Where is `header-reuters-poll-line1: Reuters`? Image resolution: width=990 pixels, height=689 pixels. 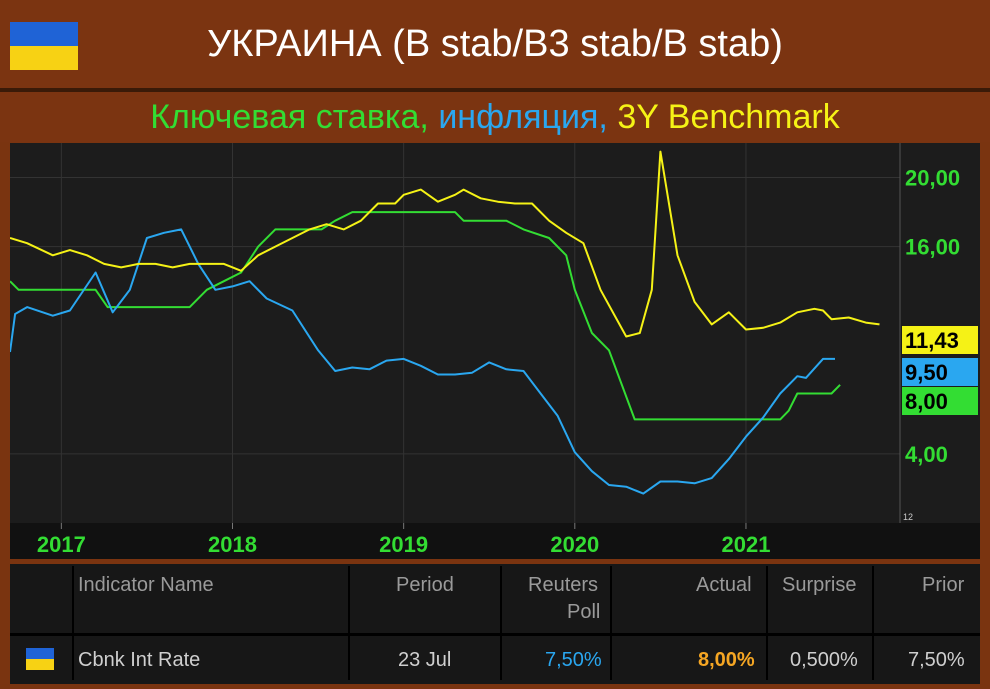 header-reuters-poll-line1: Reuters is located at coordinates (563, 585).